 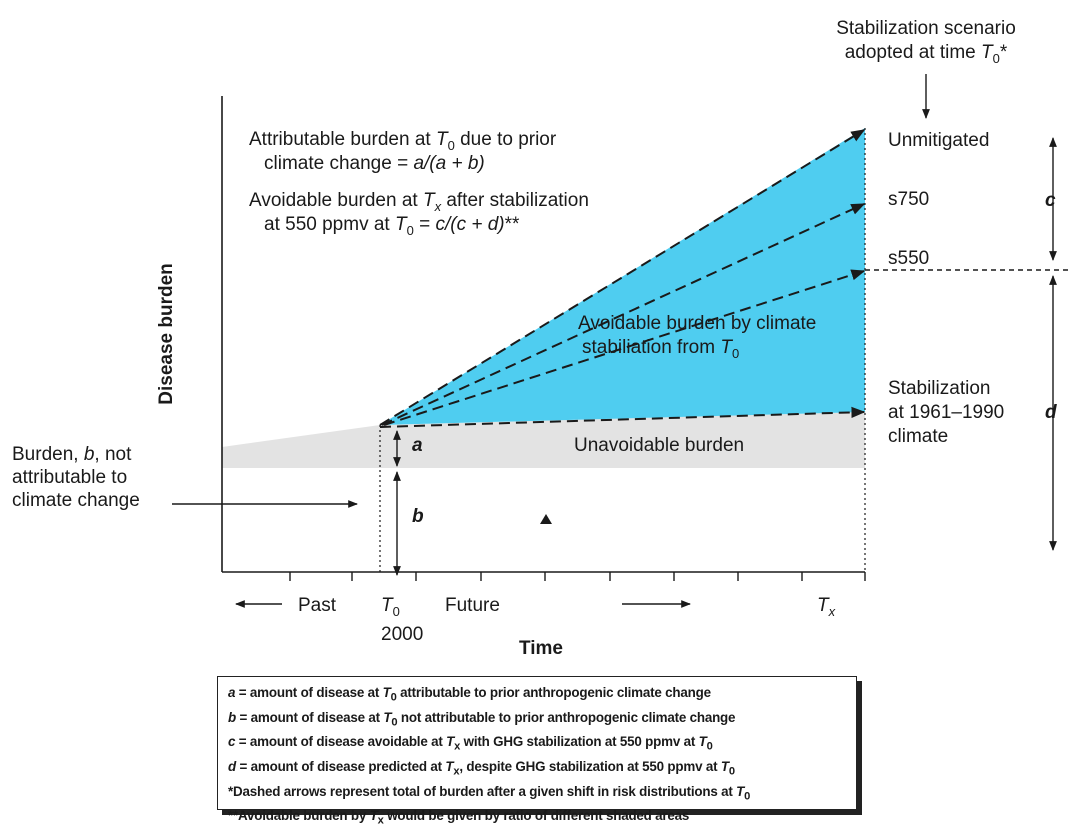 I want to click on label-s550: s550, so click(x=908, y=258).